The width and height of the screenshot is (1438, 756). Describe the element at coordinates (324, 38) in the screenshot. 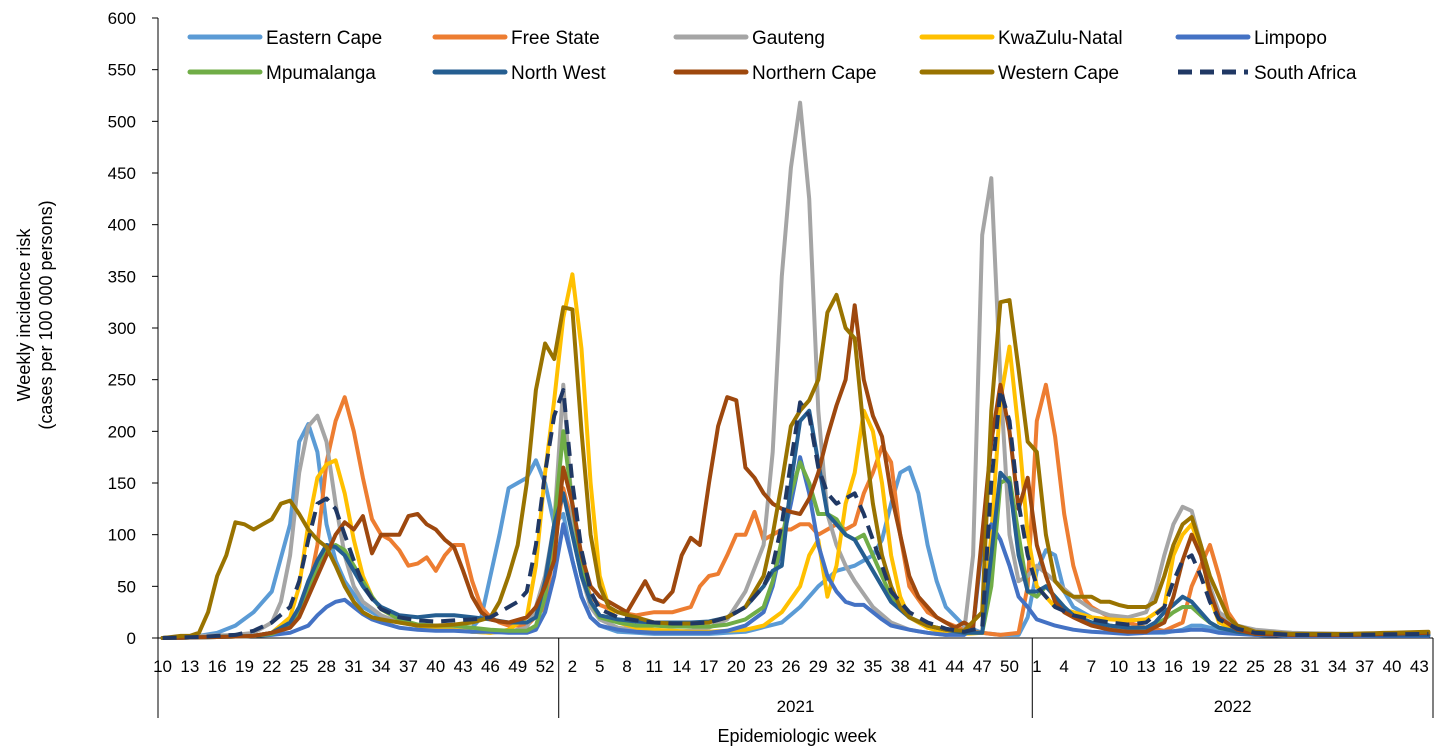

I see `legend-label-eastern-cape: Eastern Cape` at that location.